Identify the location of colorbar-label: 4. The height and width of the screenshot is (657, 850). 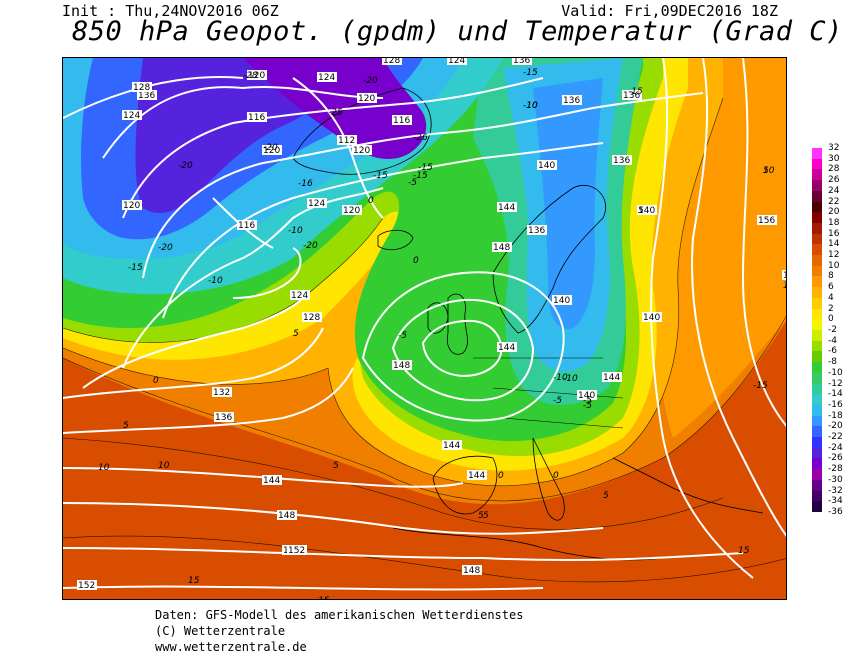
(831, 297).